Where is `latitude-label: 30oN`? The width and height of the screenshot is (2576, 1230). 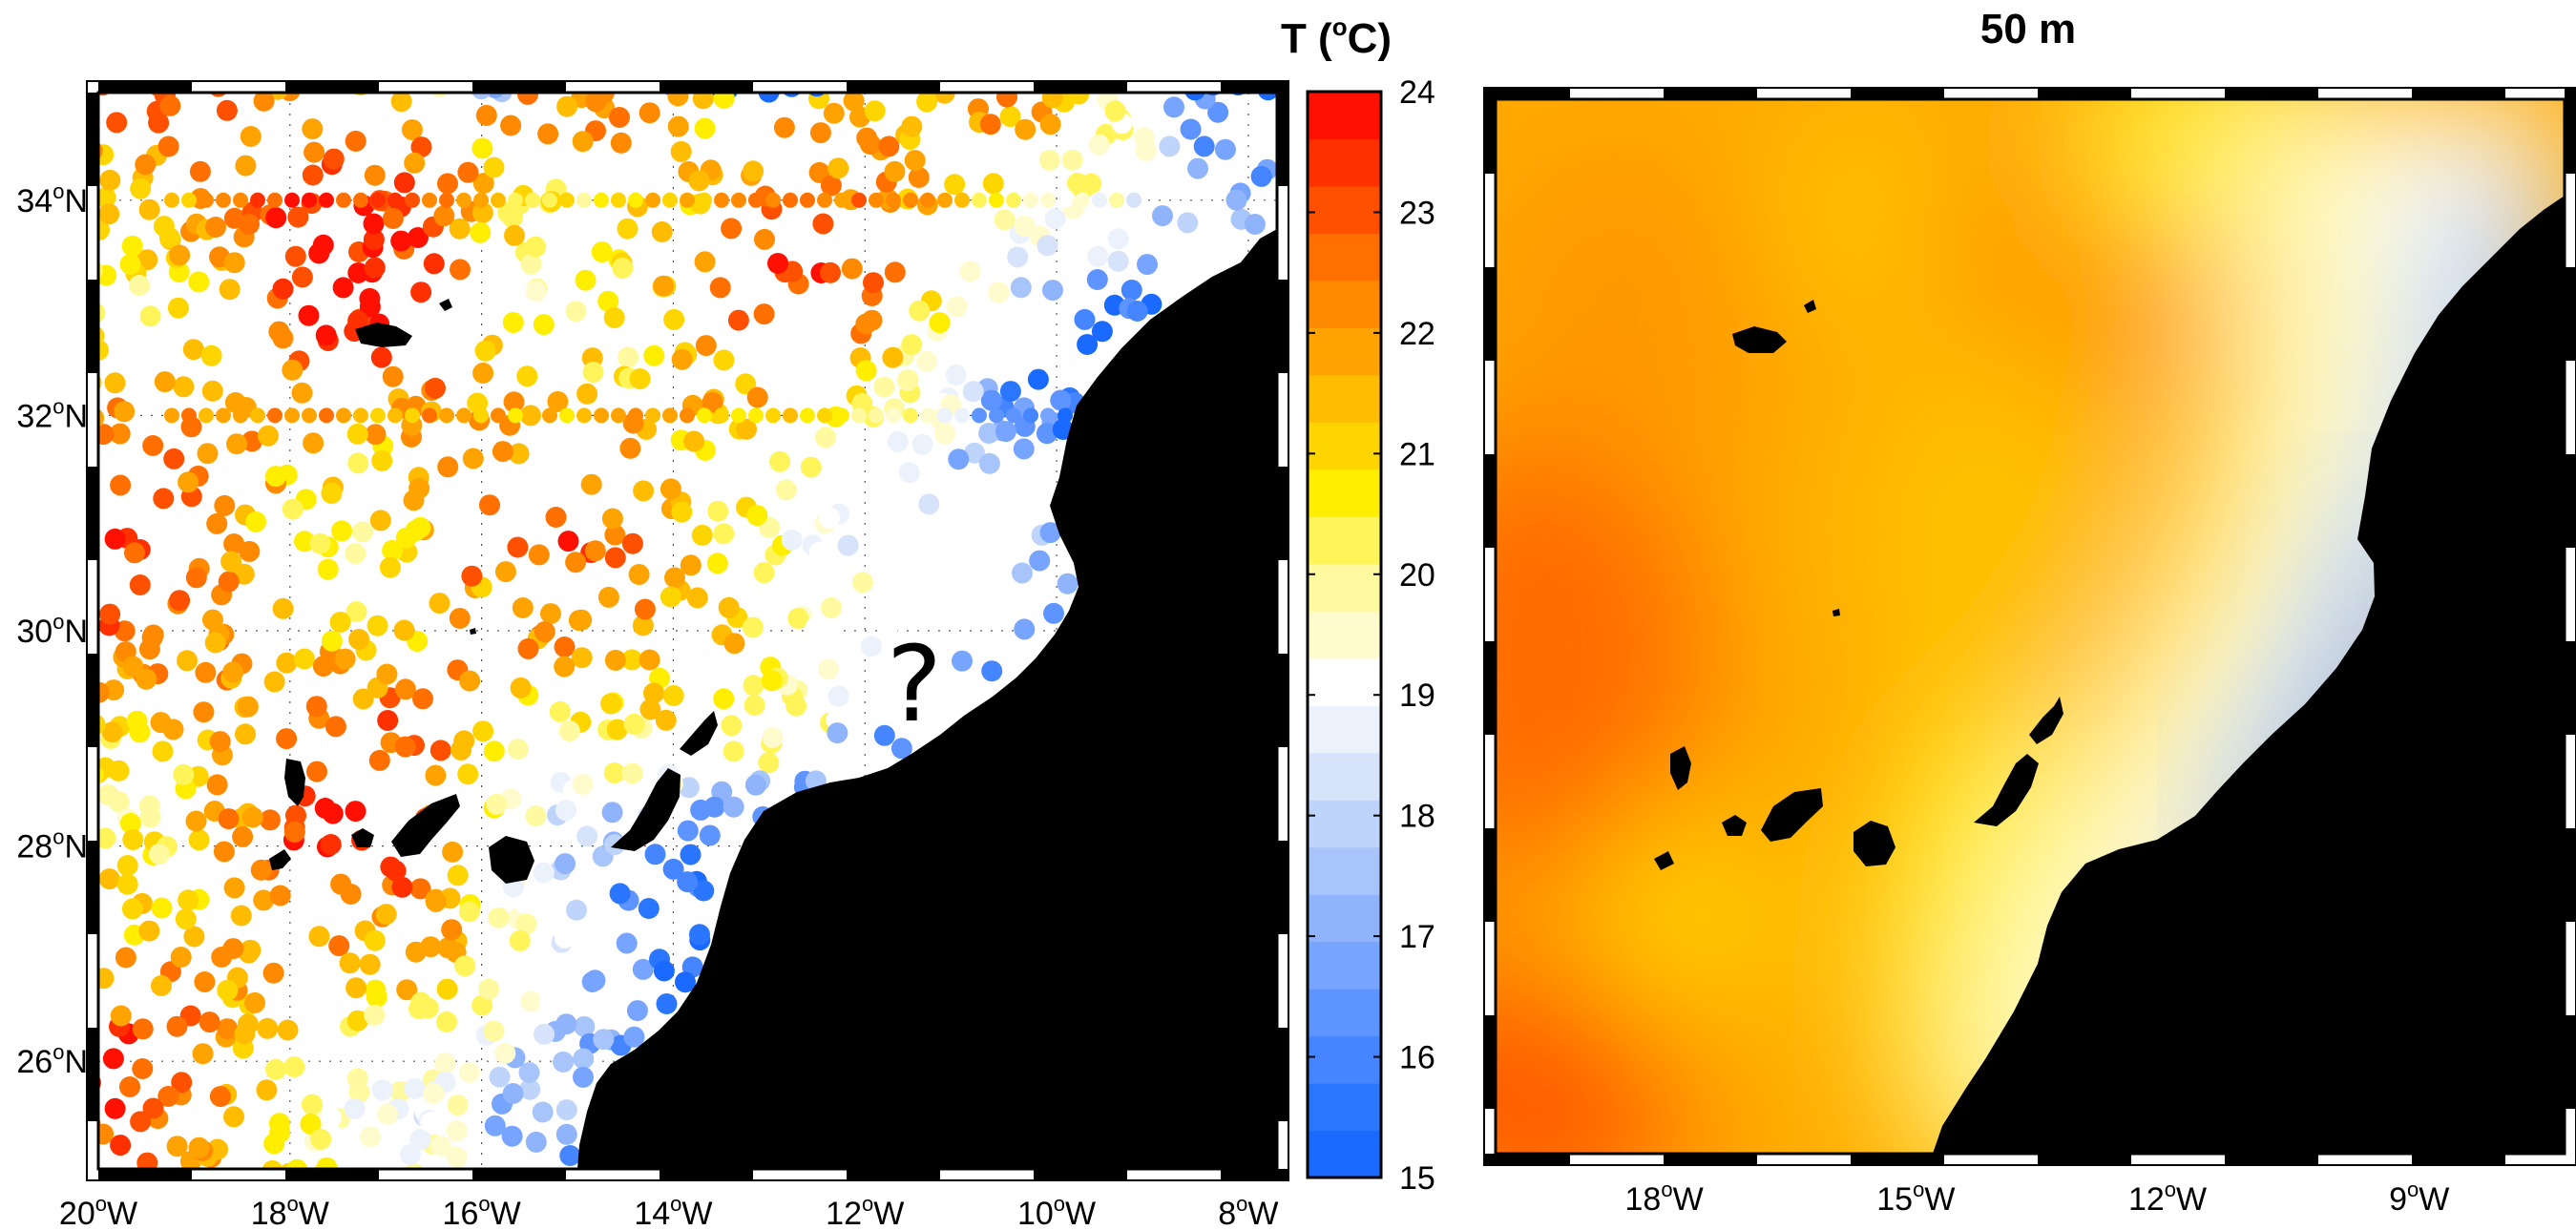 latitude-label: 30oN is located at coordinates (52, 630).